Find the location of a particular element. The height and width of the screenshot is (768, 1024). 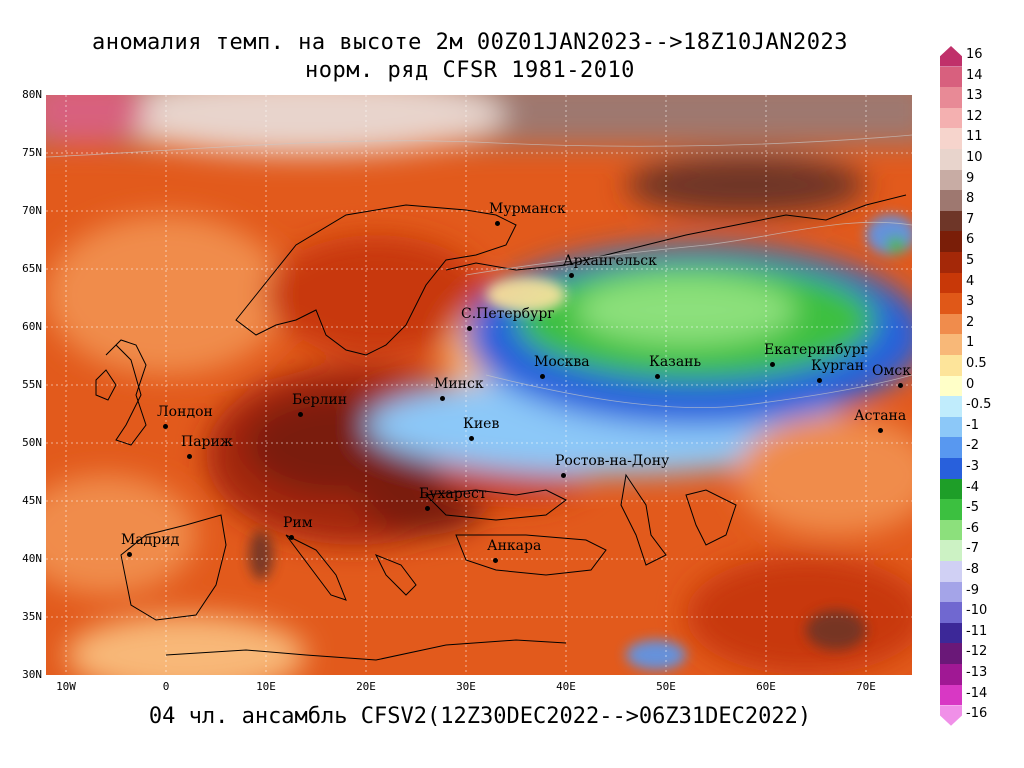

lon-tick-label: 10W is located at coordinates (66, 686).